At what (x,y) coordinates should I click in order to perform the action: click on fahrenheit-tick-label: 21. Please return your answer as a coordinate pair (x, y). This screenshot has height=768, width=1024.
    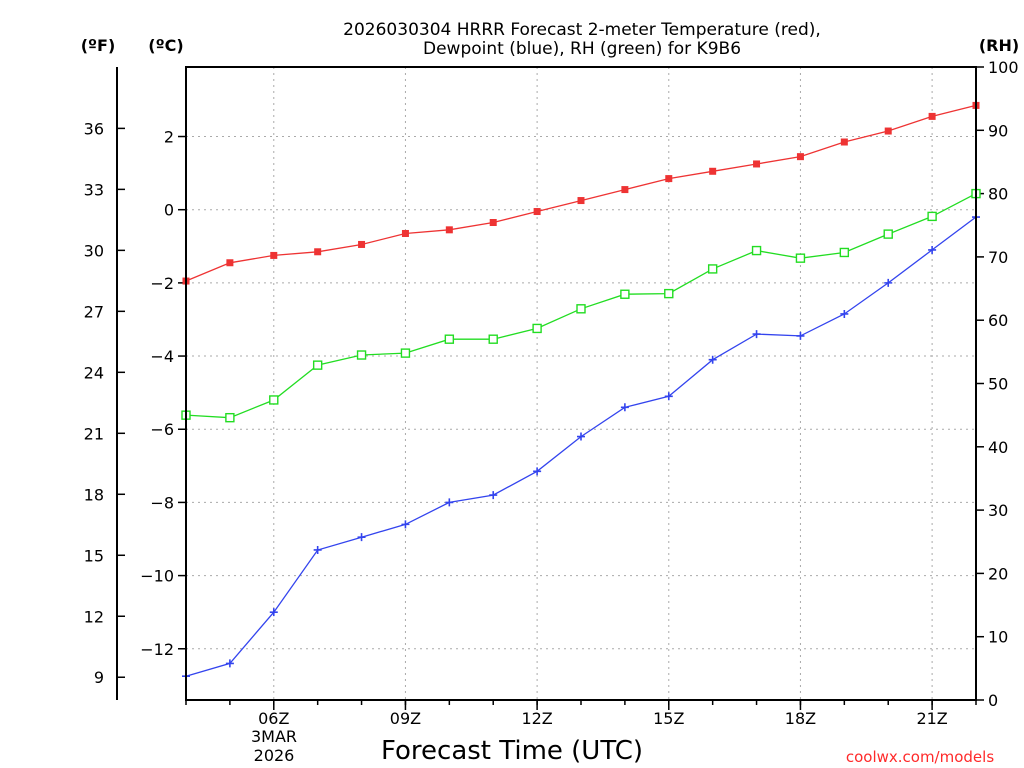
    Looking at the image, I should click on (94, 433).